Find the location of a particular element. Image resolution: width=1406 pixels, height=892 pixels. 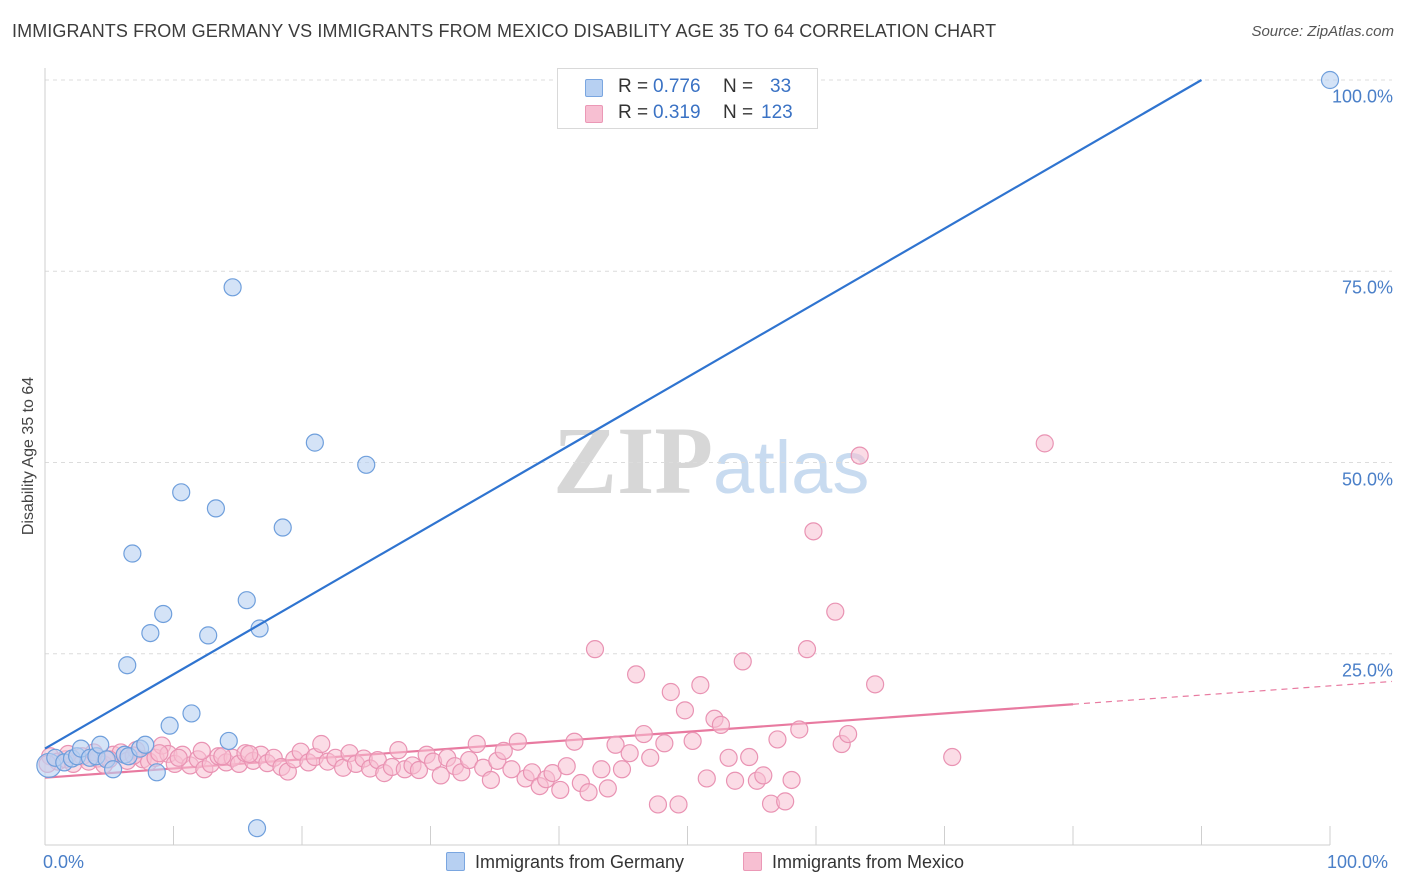

watermark: ZIPatlas is located at coordinates (711, 460).